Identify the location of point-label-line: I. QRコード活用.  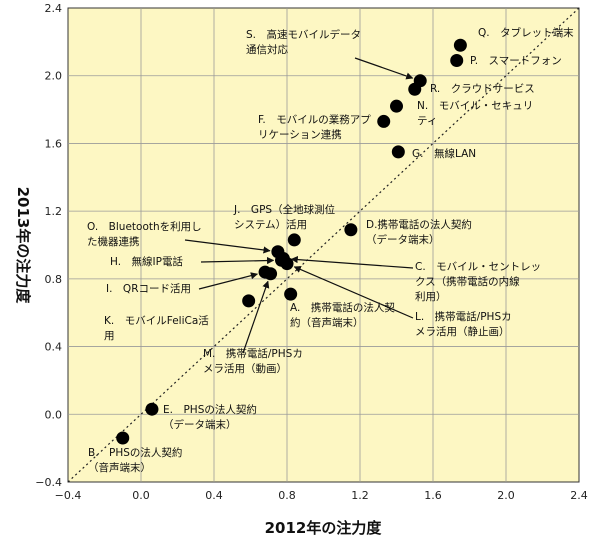
(148, 289).